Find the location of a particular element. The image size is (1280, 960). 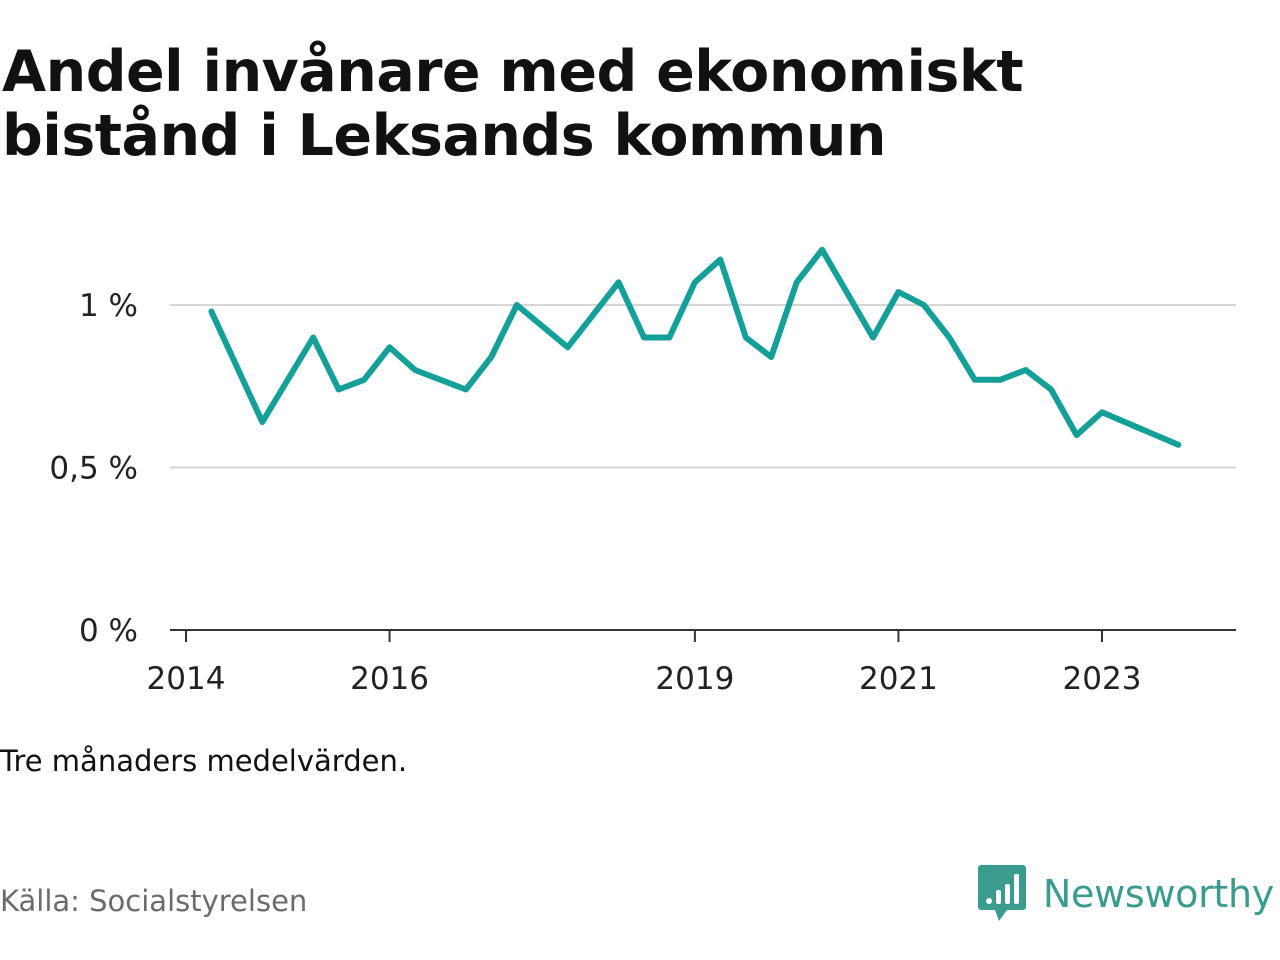

newsworthy-logo-icon is located at coordinates (1001, 893).